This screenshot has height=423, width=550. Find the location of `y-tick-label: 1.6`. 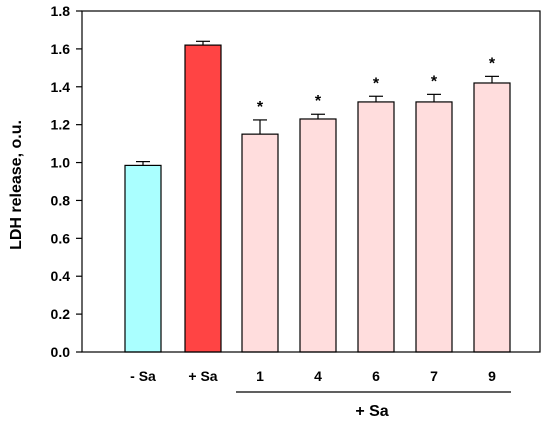

y-tick-label: 1.6 is located at coordinates (61, 49).